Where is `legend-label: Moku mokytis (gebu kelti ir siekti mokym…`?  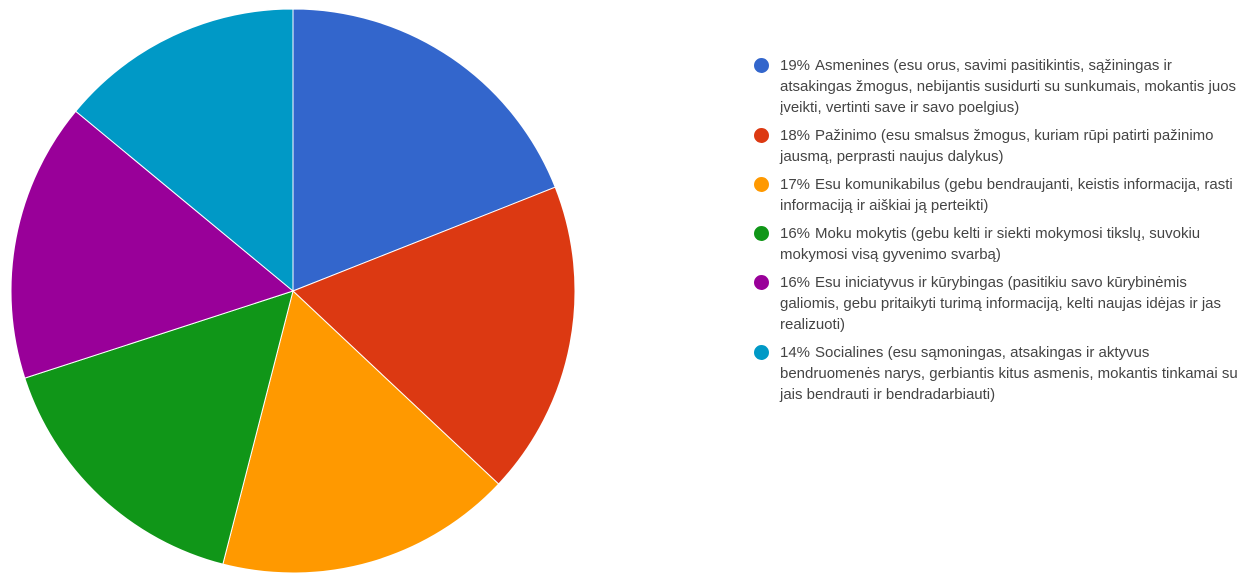
legend-label: Moku mokytis (gebu kelti ir siekti mokym… is located at coordinates (990, 244).